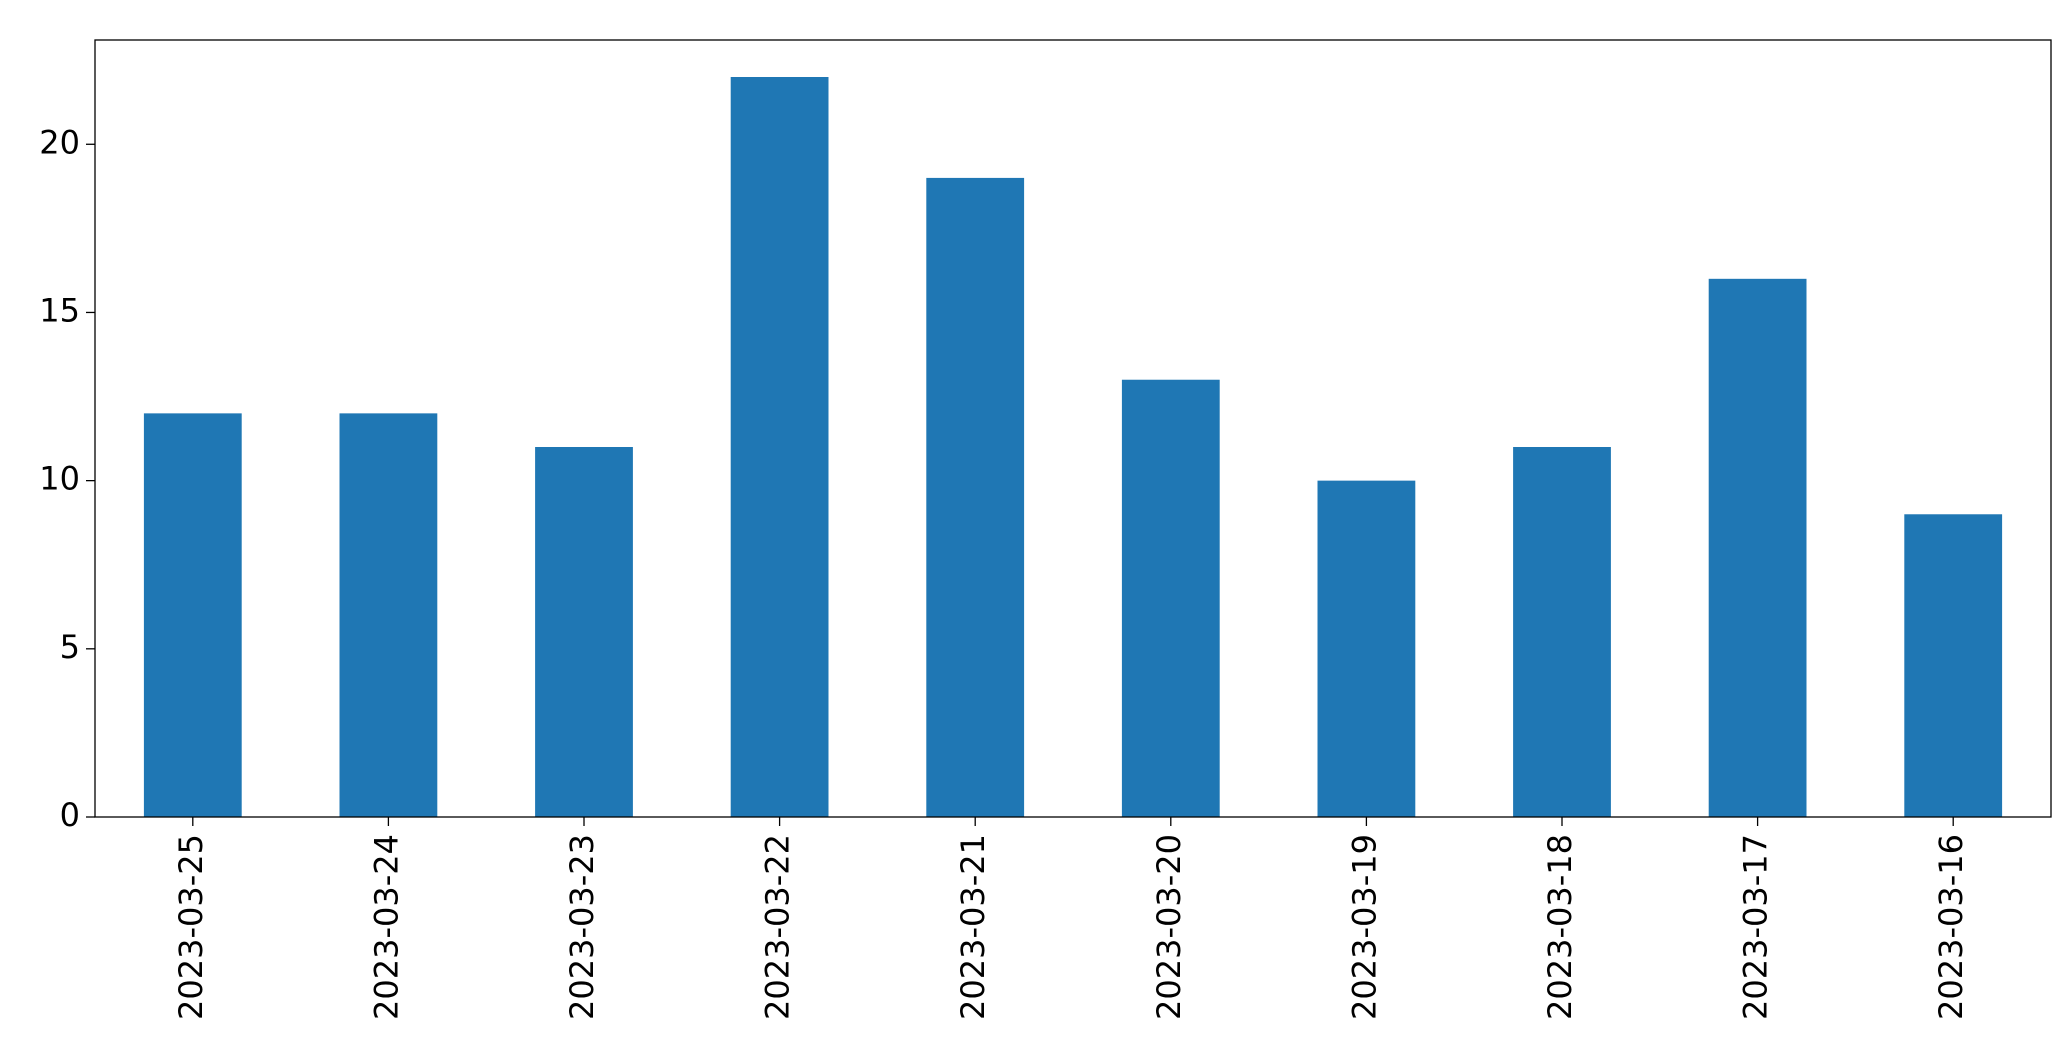  I want to click on x-tick-label: 2023-03-19, so click(1364, 927).